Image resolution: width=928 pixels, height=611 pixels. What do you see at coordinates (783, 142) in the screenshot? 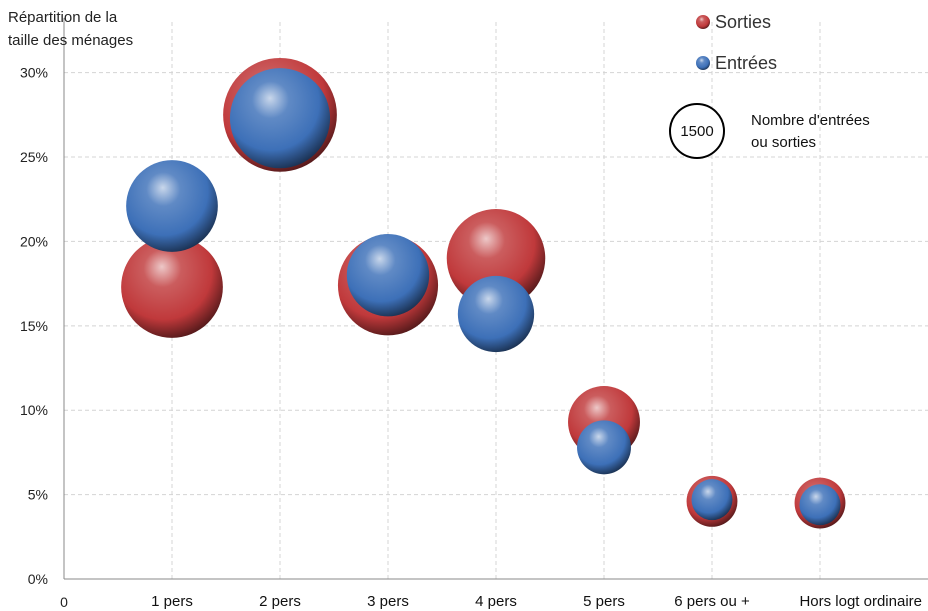
I see `size-legend-label: ou sorties` at bounding box center [783, 142].